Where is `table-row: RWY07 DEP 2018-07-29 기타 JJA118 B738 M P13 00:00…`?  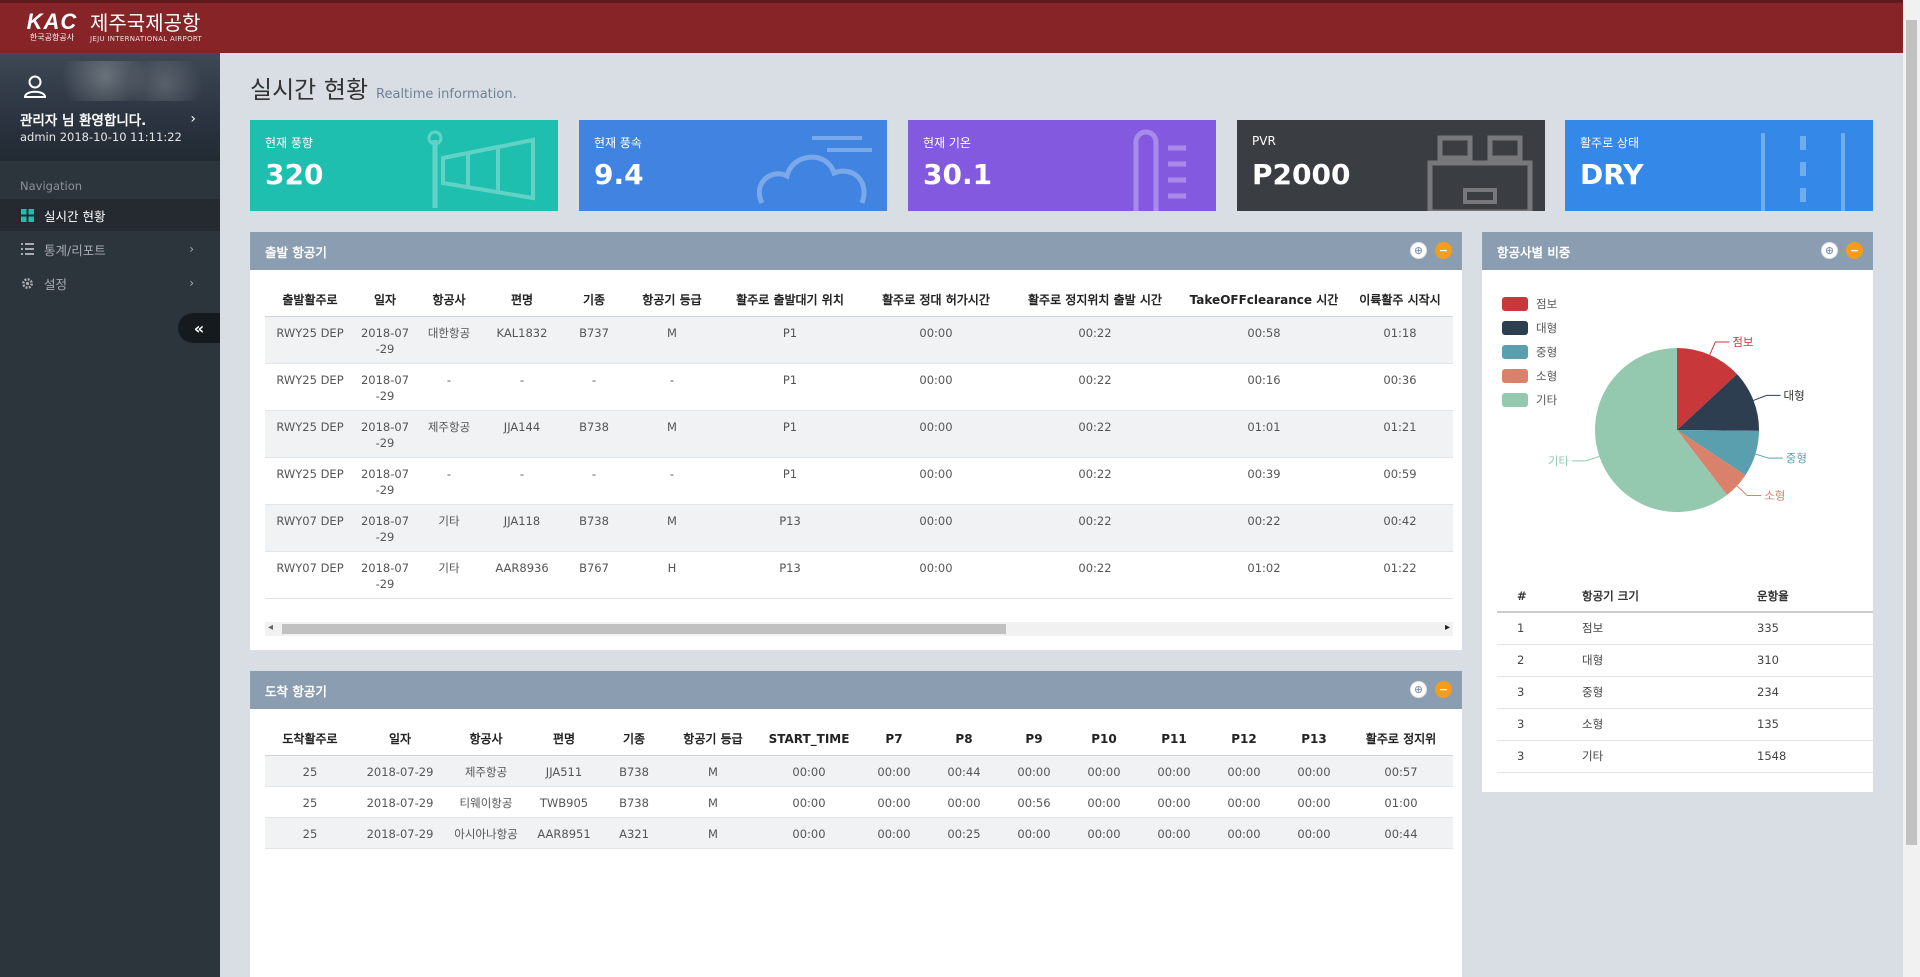
table-row: RWY07 DEP 2018-07-29 기타 JJA118 B738 M P13 00:00… is located at coordinates (859, 528).